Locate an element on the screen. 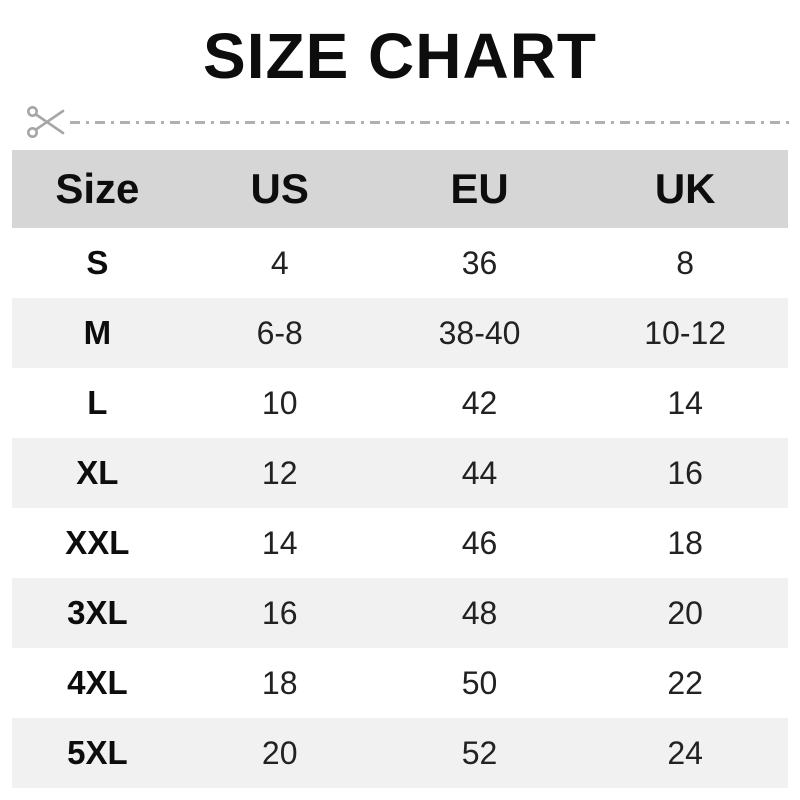 This screenshot has height=800, width=800. eu-cell: 42 is located at coordinates (479, 402).